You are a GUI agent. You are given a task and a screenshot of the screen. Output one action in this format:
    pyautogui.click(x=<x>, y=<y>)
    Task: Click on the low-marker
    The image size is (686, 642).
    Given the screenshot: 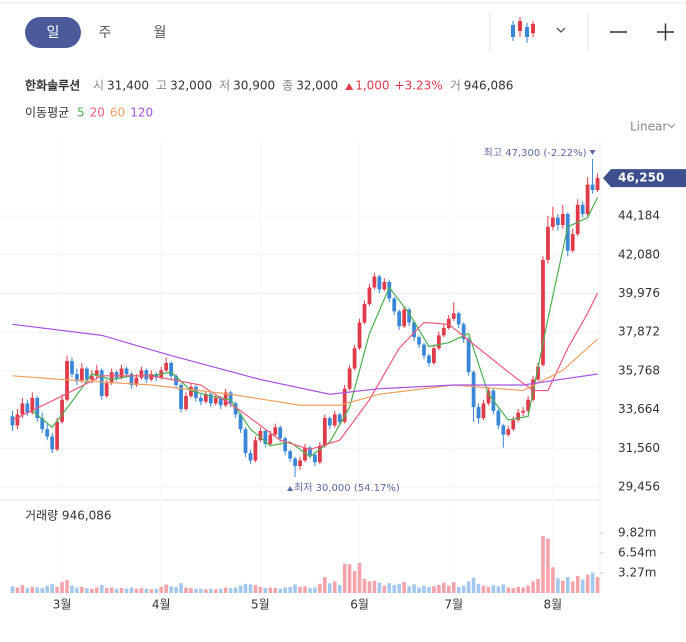 What is the action you would take?
    pyautogui.click(x=290, y=488)
    